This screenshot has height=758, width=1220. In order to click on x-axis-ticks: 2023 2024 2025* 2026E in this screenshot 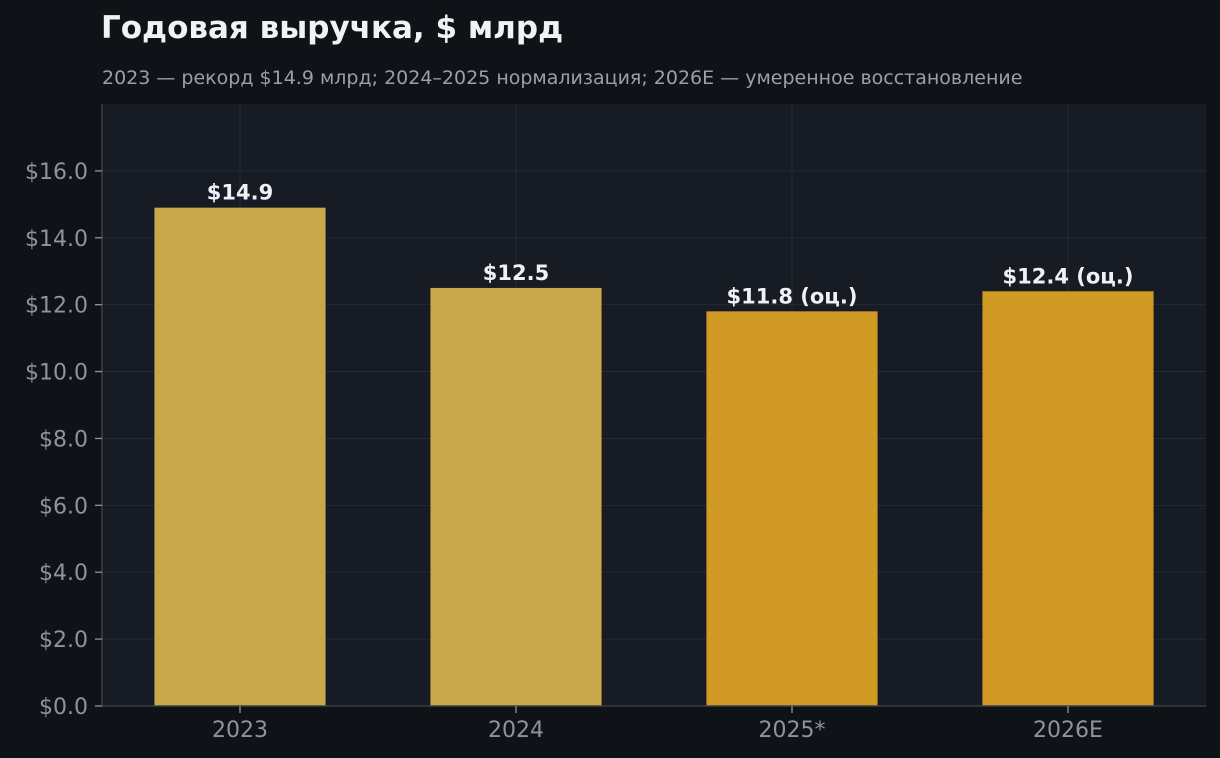, I will do `click(657, 724)`.